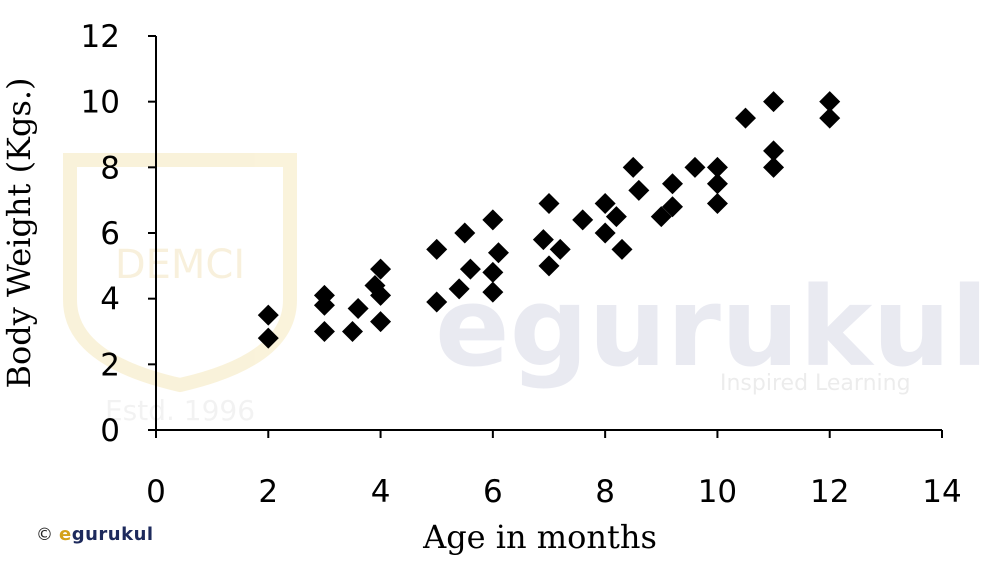  What do you see at coordinates (493, 492) in the screenshot?
I see `x-tick-label: 6` at bounding box center [493, 492].